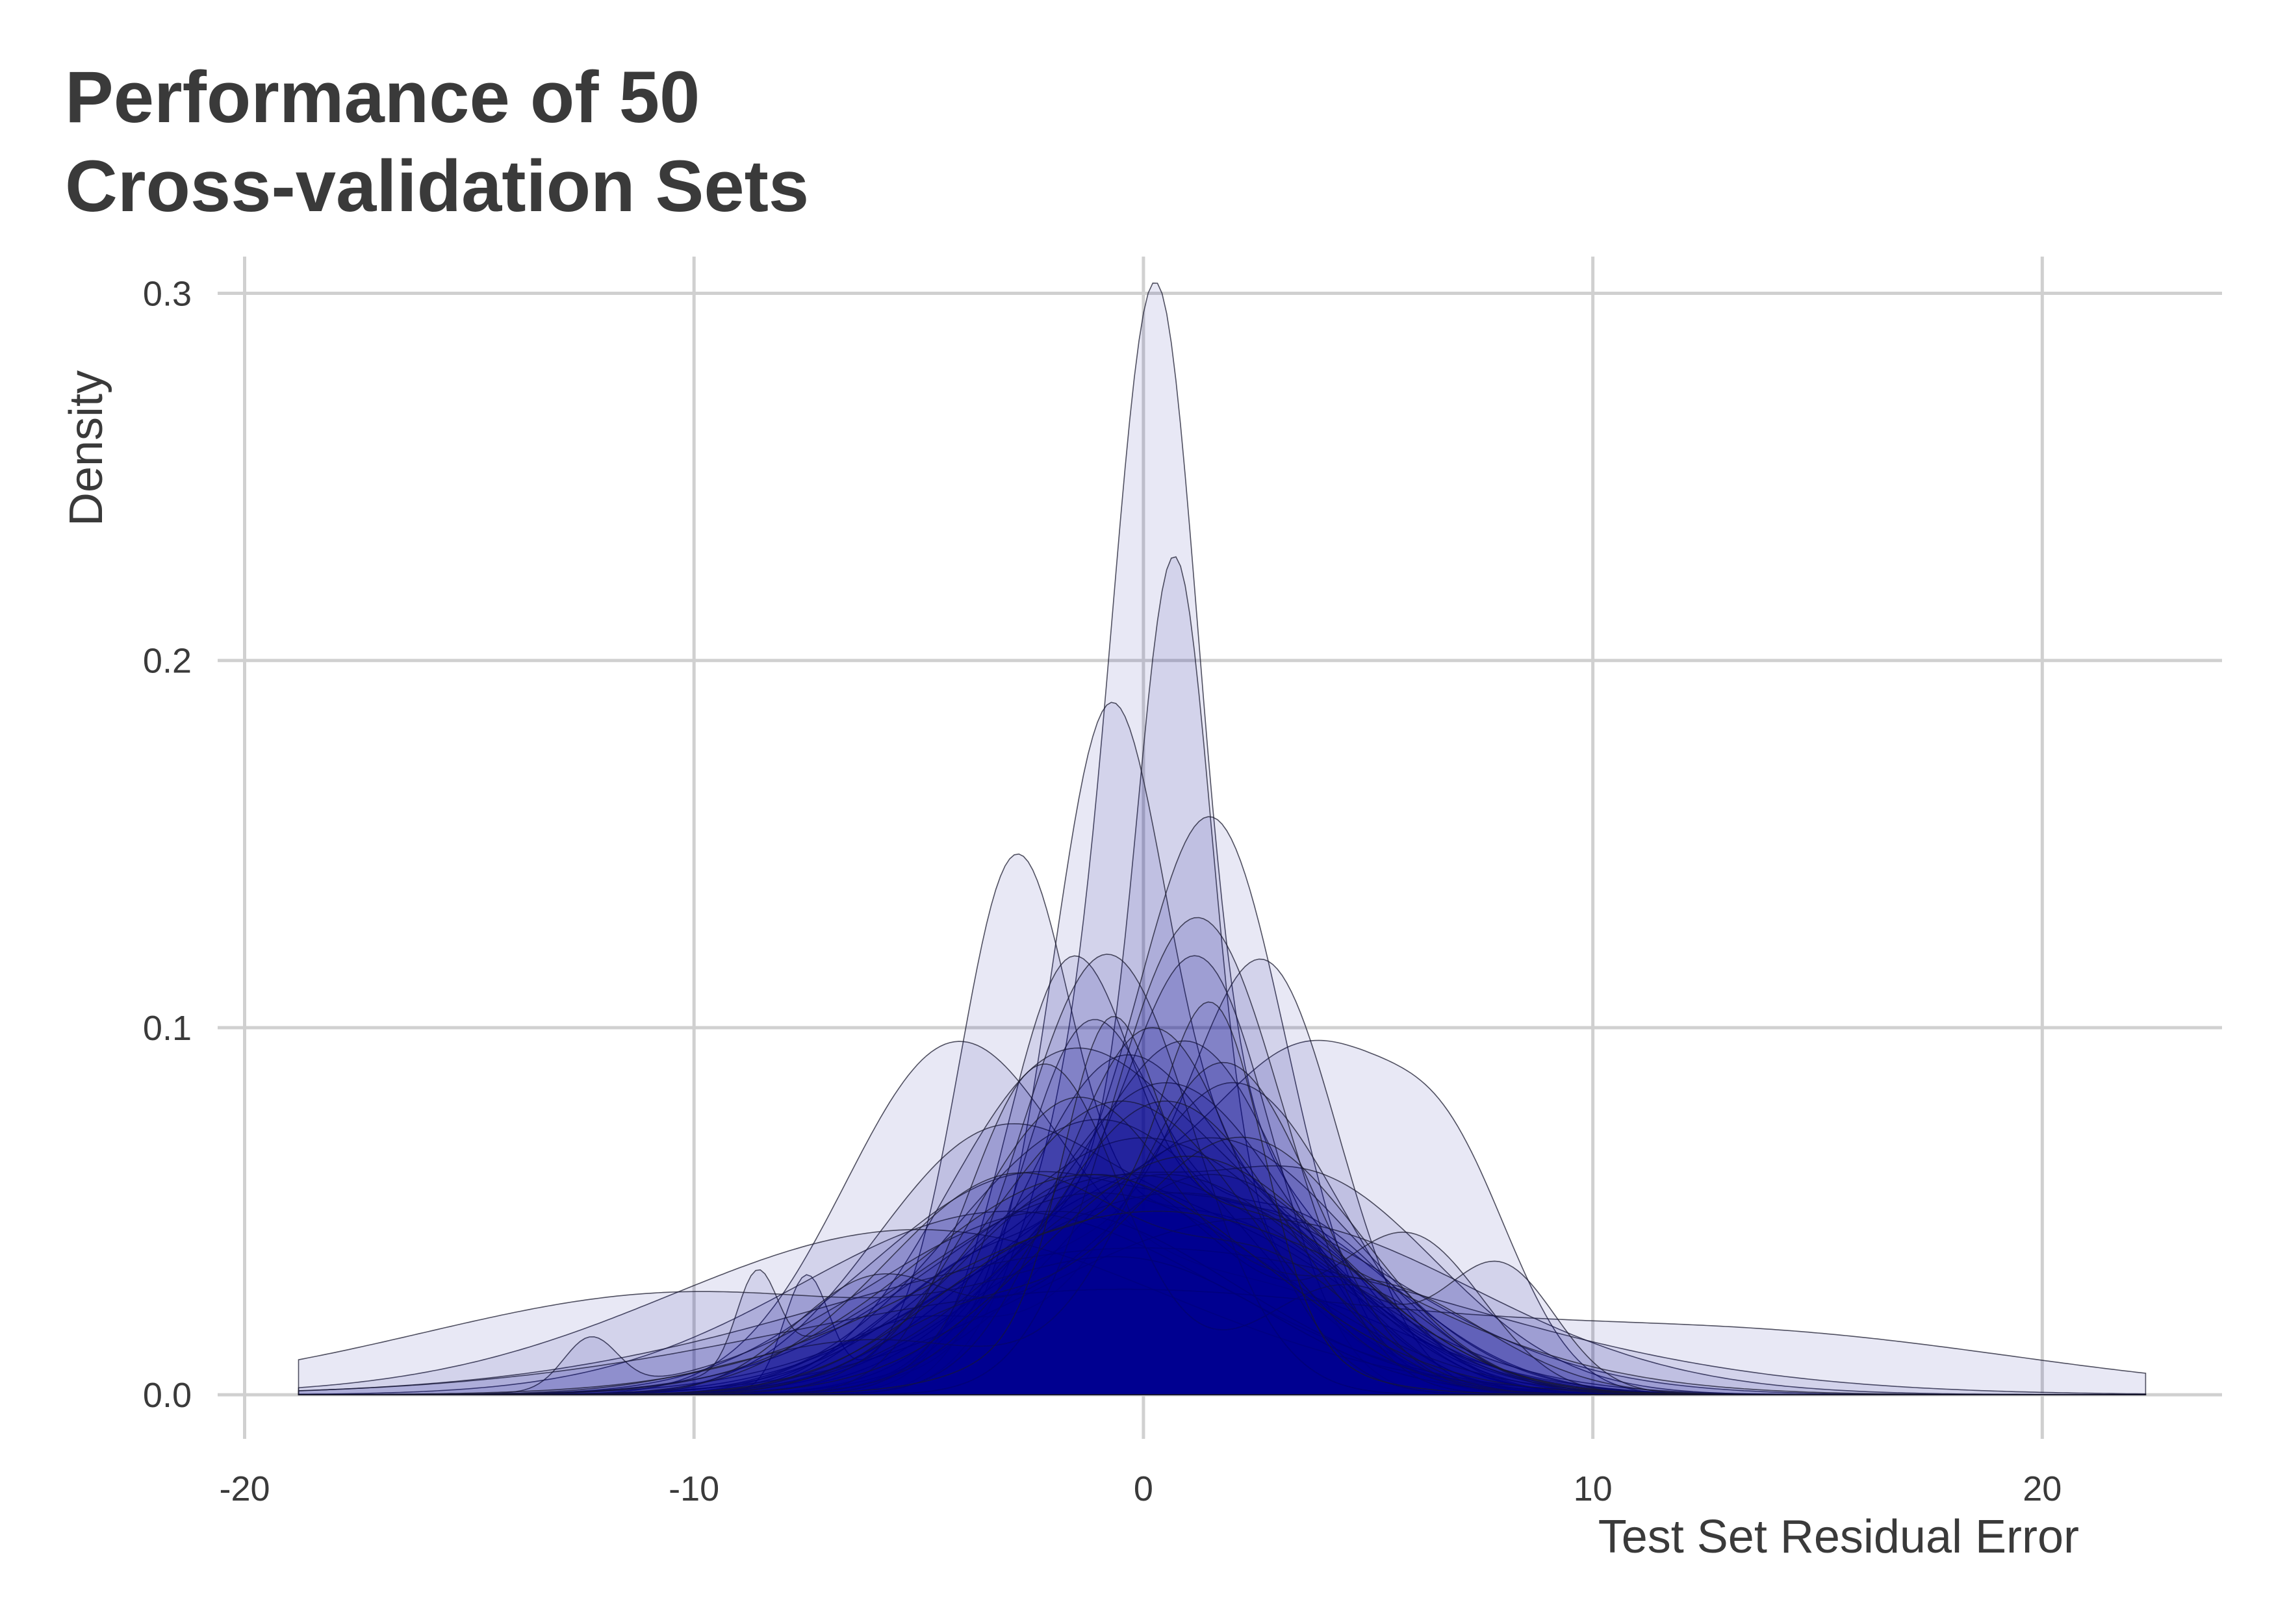 The height and width of the screenshot is (1624, 2274). I want to click on chart-title-line-2: Cross-validation Sets, so click(437, 186).